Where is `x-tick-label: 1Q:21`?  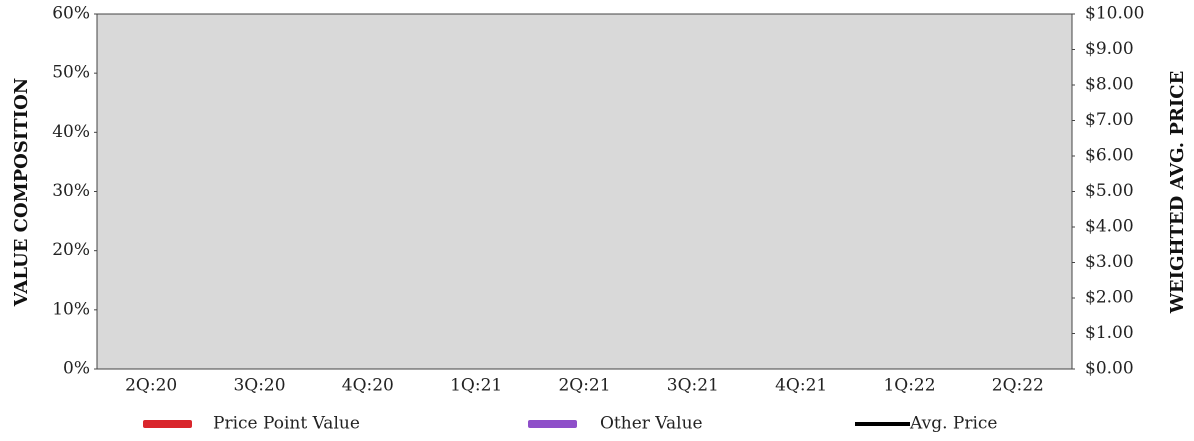
x-tick-label: 1Q:21 is located at coordinates (476, 386).